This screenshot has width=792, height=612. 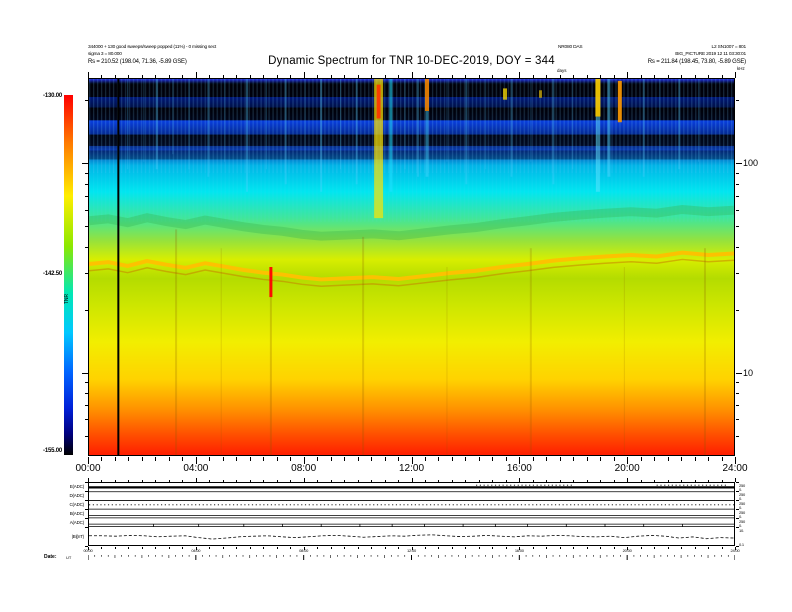 I want to click on date-tick-strip, so click(x=411, y=557).